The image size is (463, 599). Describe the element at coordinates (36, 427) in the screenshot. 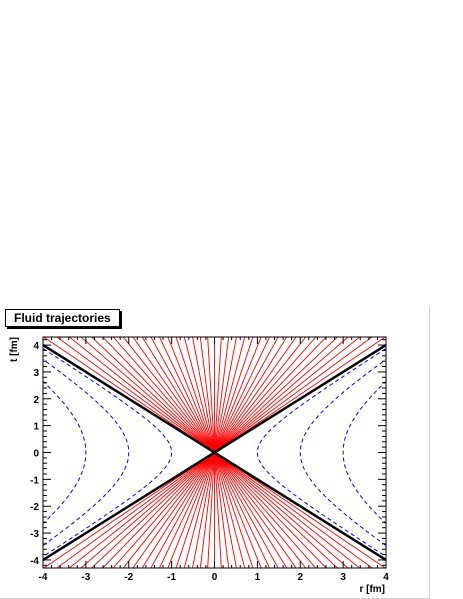

I see `y-tick-label-5: 1` at that location.